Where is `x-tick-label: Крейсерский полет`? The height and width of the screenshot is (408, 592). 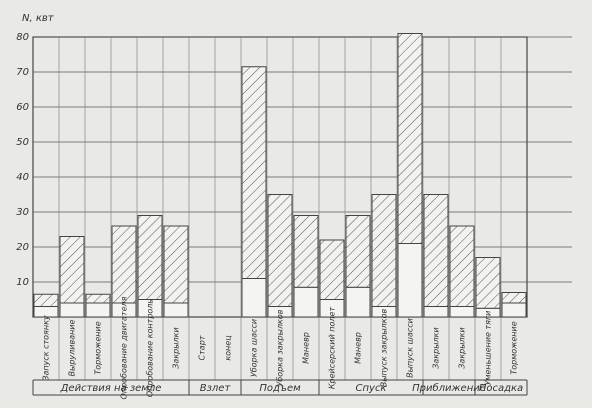 x-tick-label: Крейсерский полет is located at coordinates (332, 348).